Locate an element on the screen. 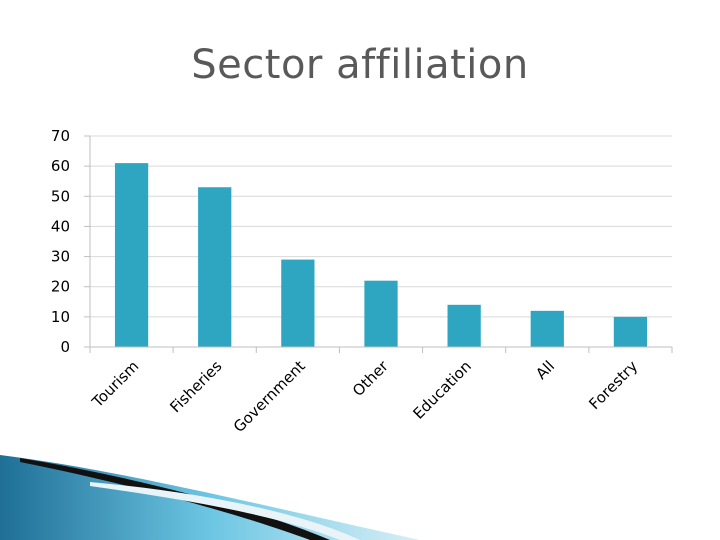  y-tick-label: 10 is located at coordinates (60, 317).